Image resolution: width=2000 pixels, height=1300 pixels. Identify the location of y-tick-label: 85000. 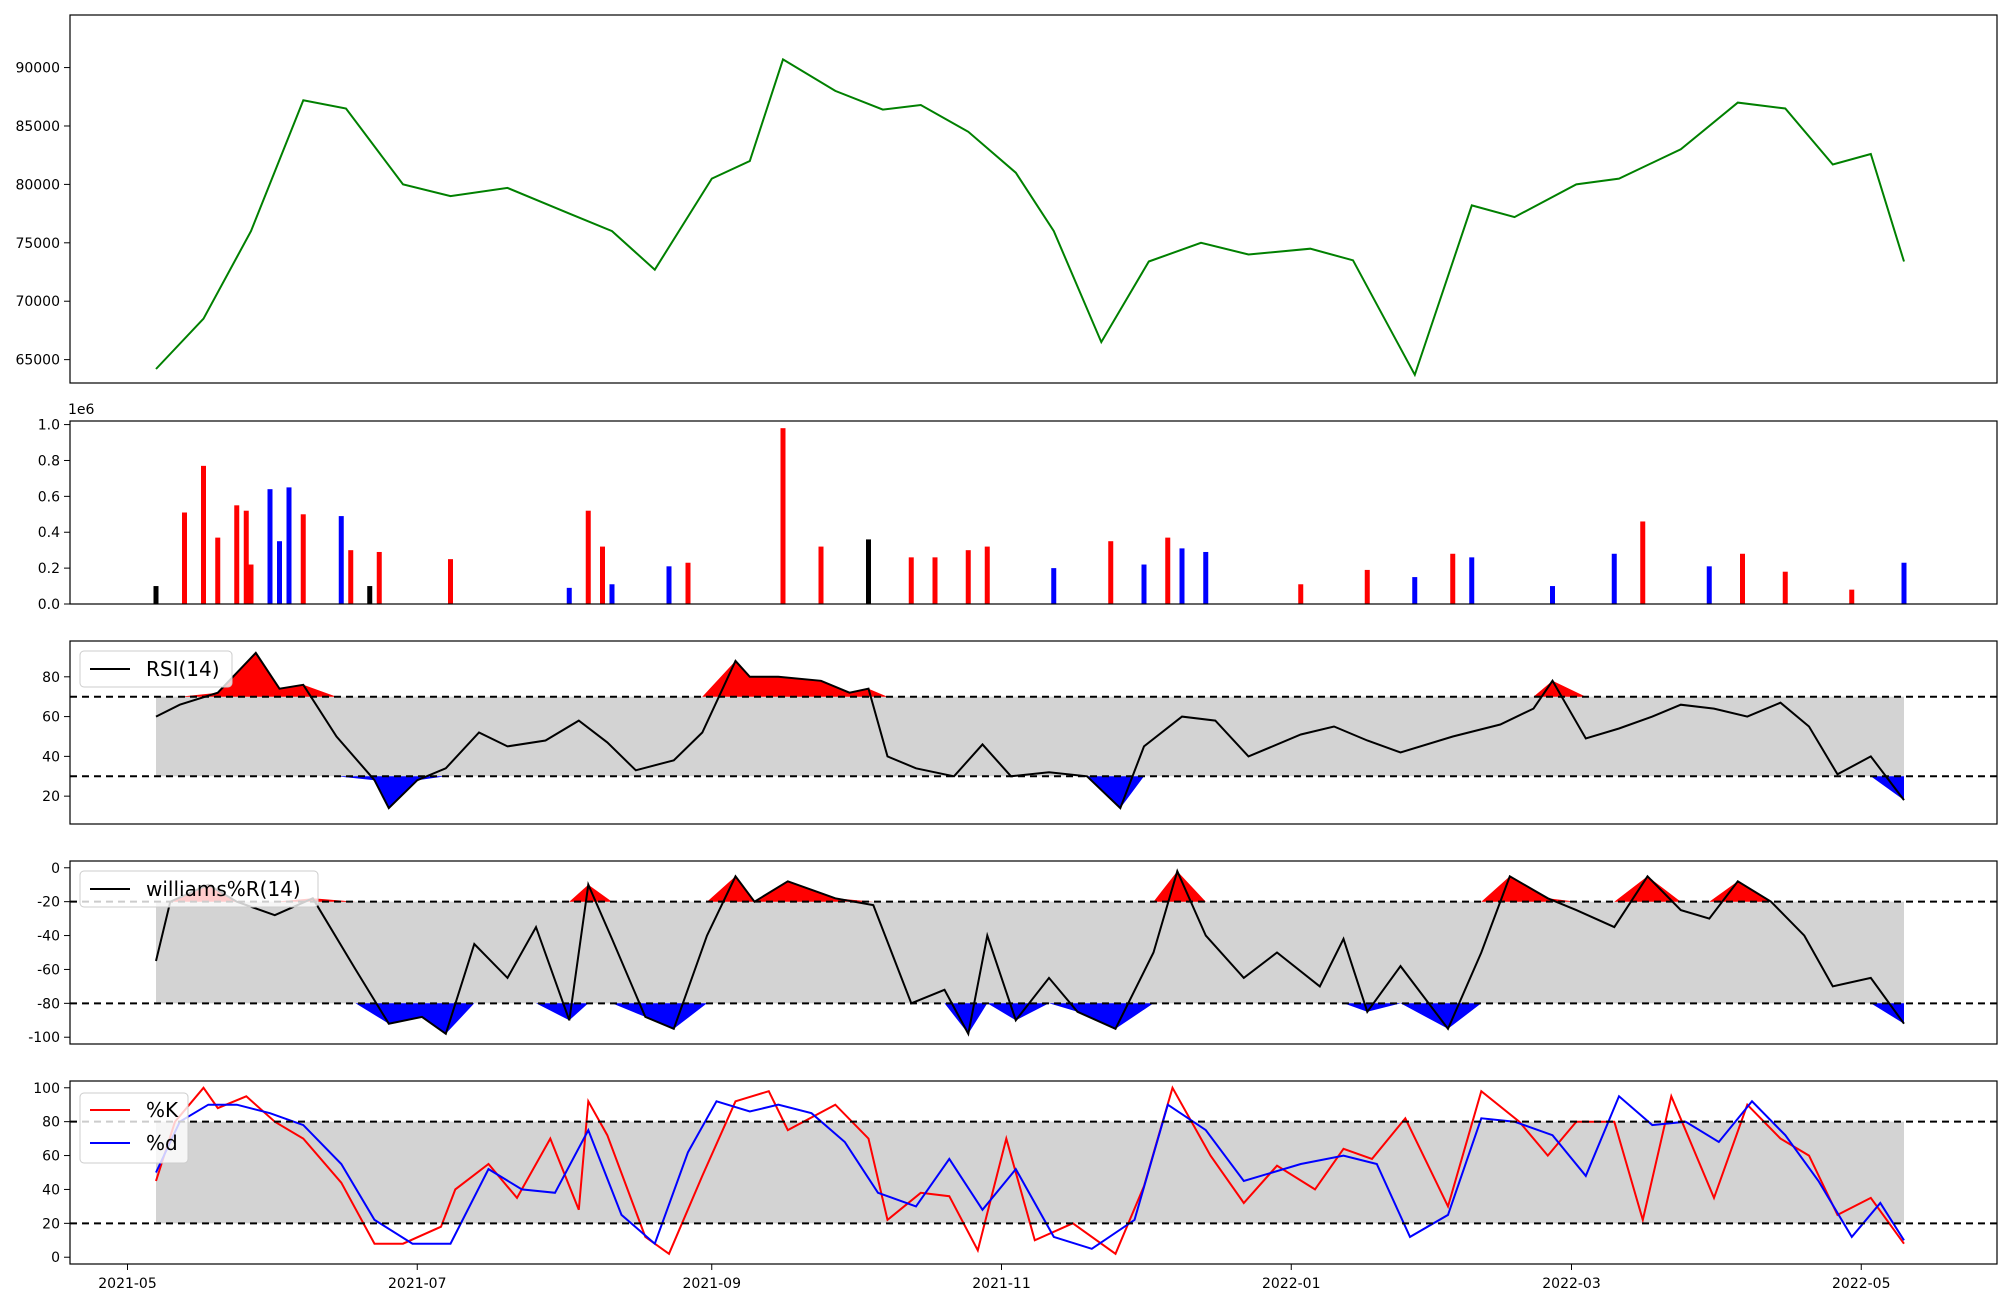
(37, 127).